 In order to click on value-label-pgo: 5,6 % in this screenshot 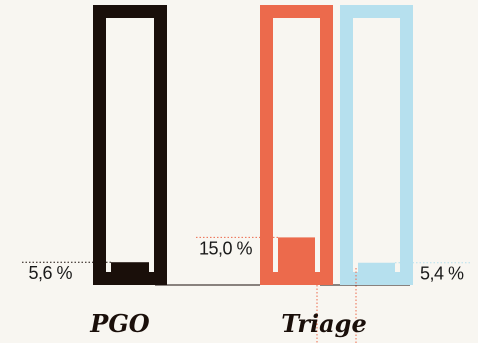, I will do `click(50, 273)`.